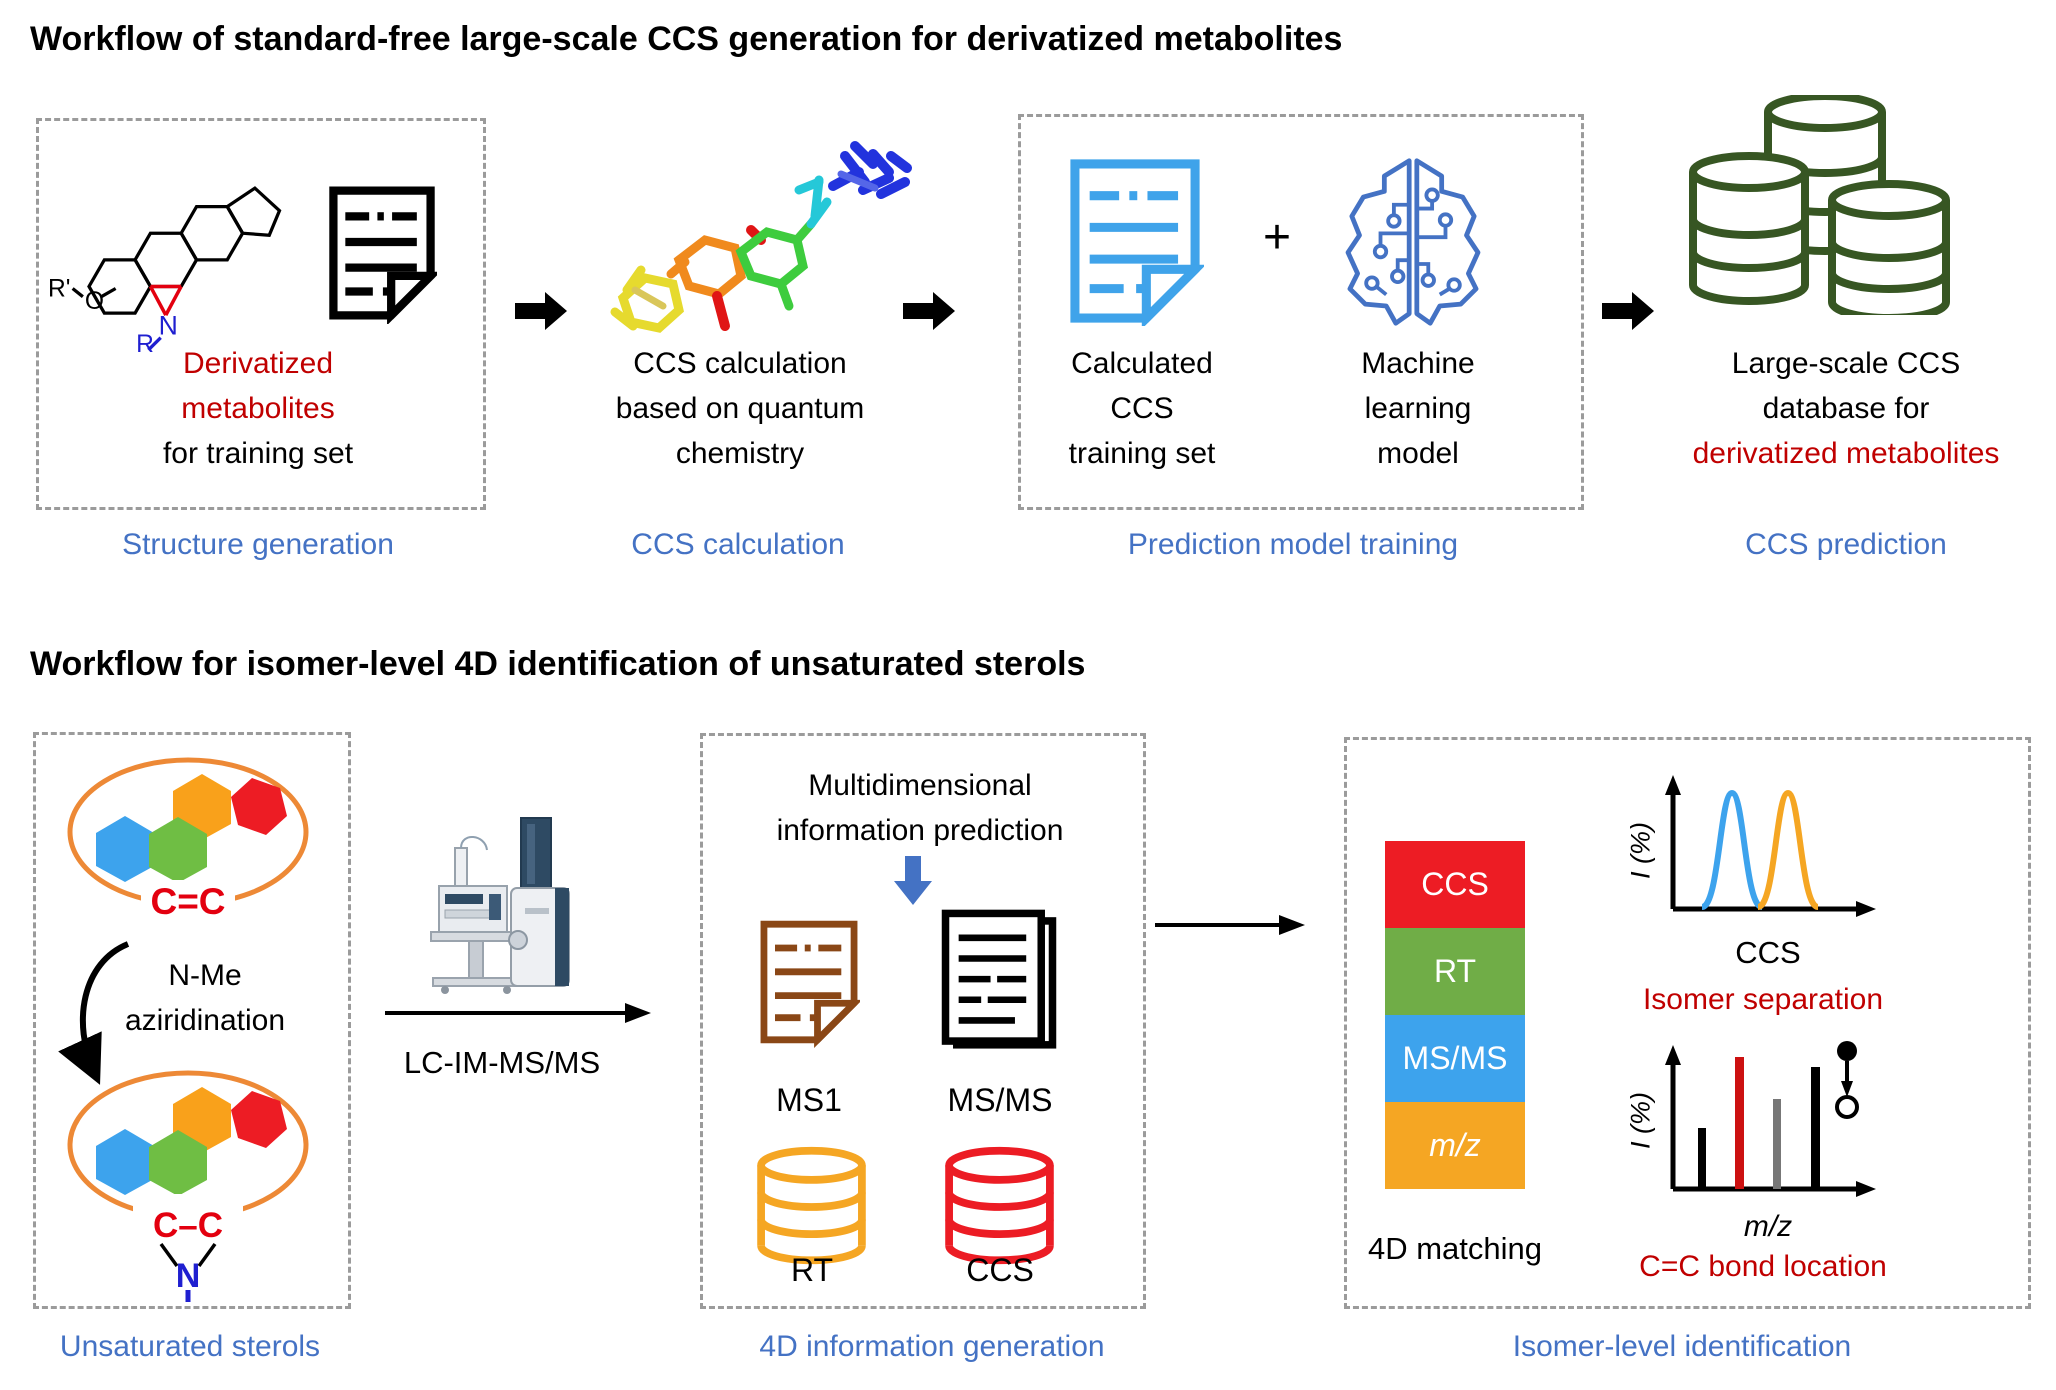 The height and width of the screenshot is (1390, 2056). What do you see at coordinates (94, 1013) in the screenshot?
I see `curved-arrow-icon` at bounding box center [94, 1013].